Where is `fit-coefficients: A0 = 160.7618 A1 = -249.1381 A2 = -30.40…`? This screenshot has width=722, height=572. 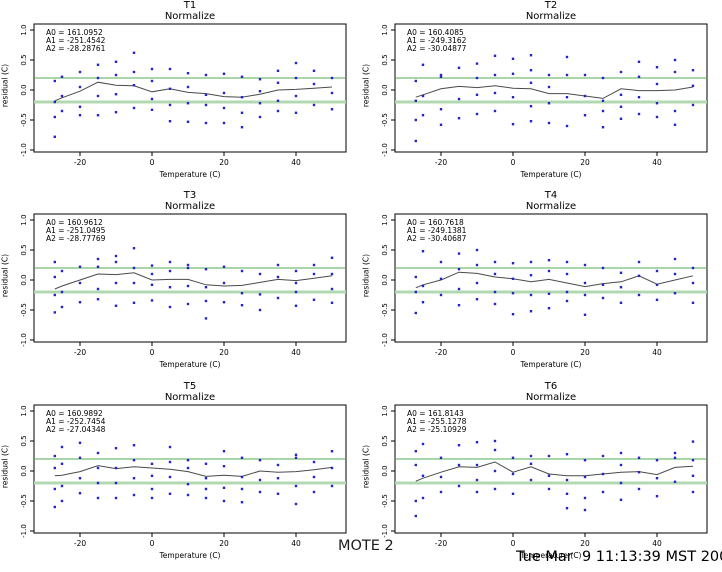
fit-coefficients: A0 = 160.7618 A1 = -249.1381 A2 = -30.40… is located at coordinates (436, 231).